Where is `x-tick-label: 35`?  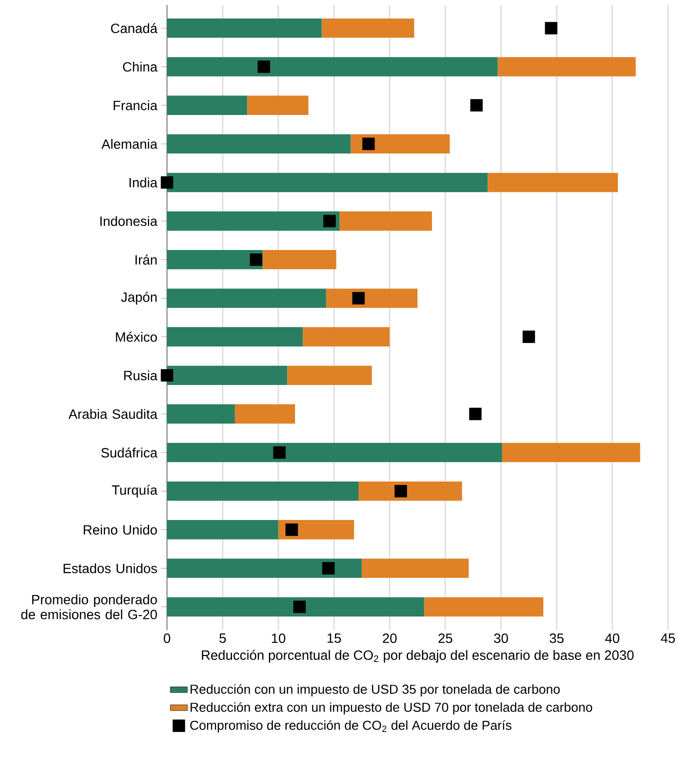 x-tick-label: 35 is located at coordinates (557, 639).